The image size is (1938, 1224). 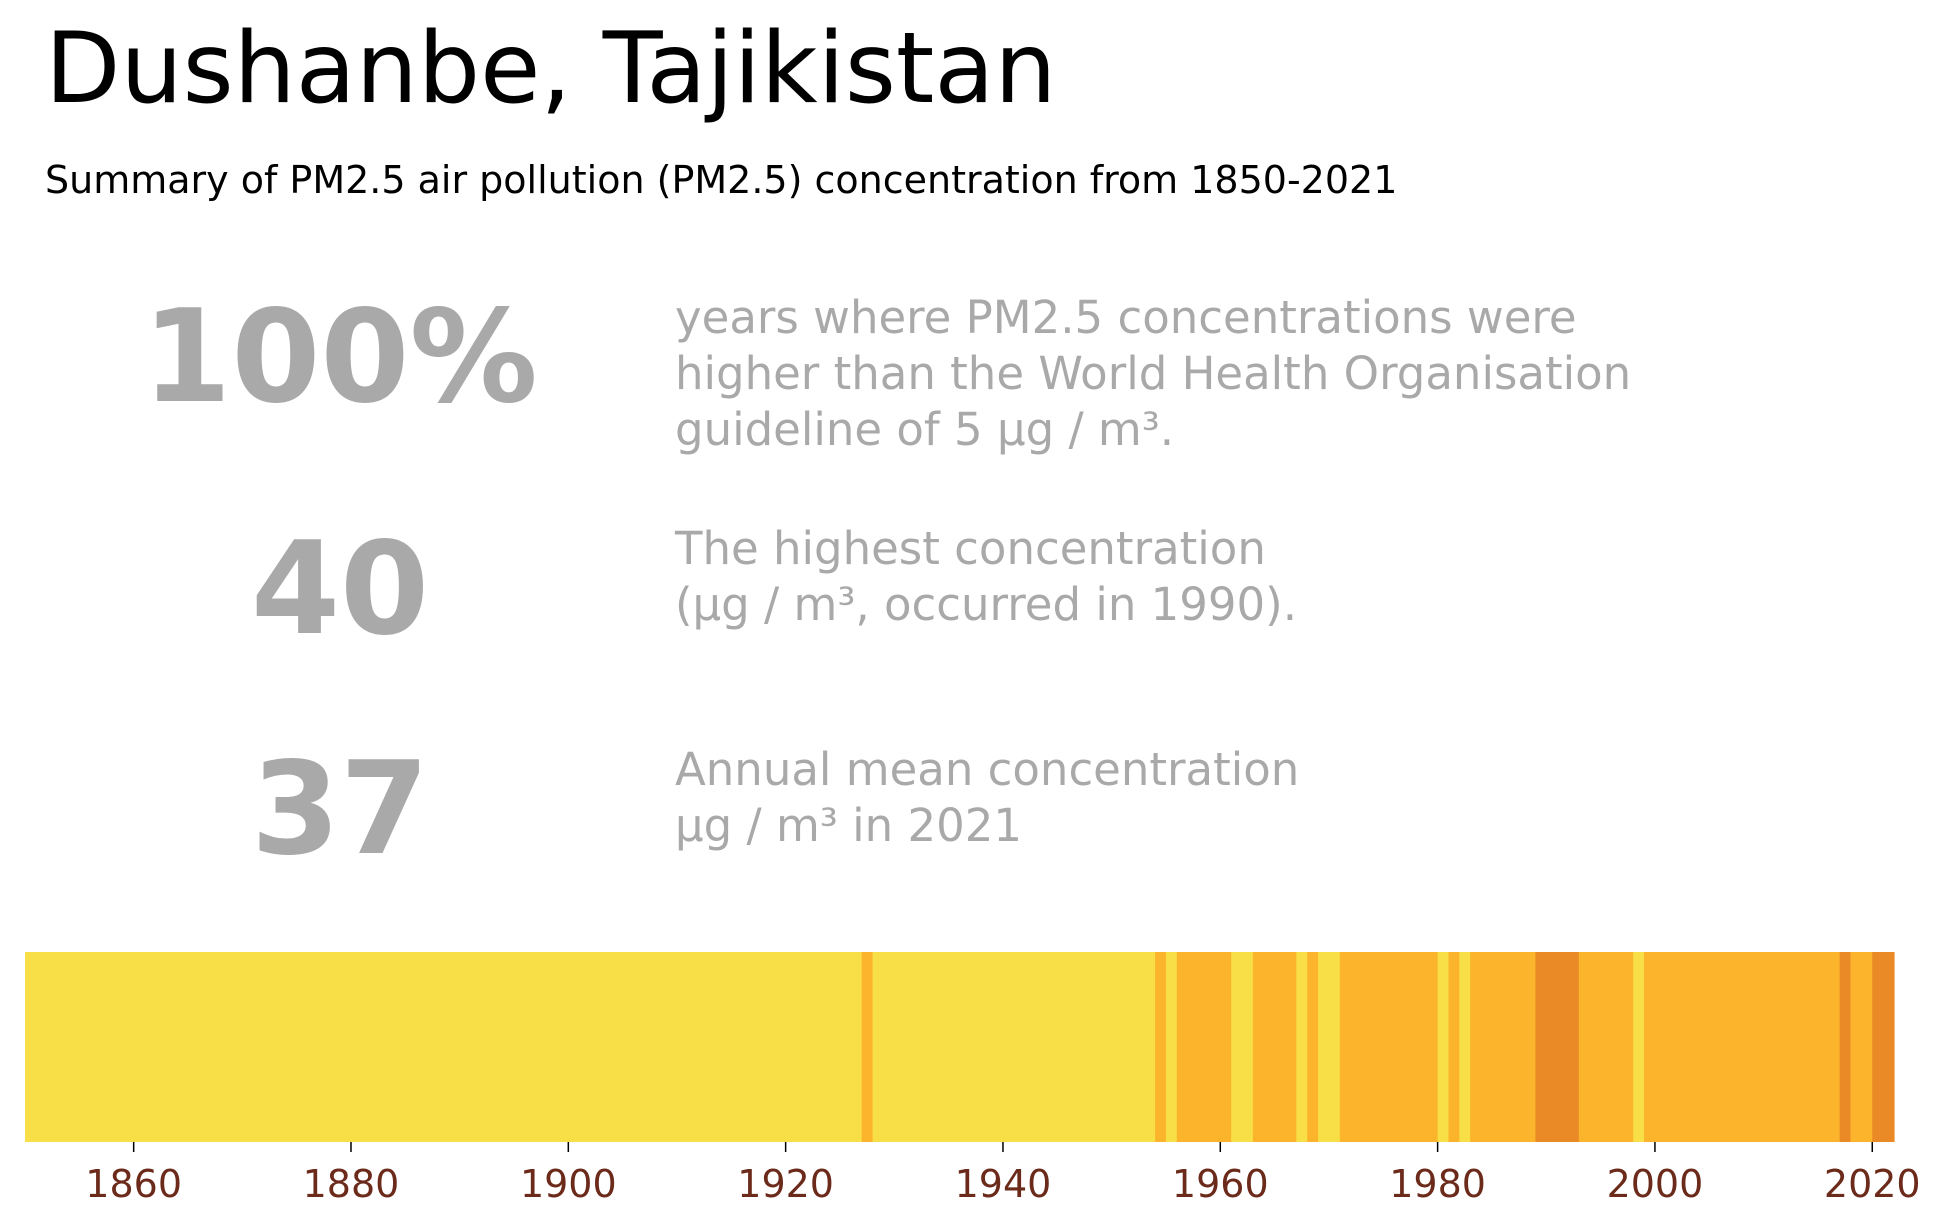 I want to click on stripe-1980, so click(x=1443, y=1047).